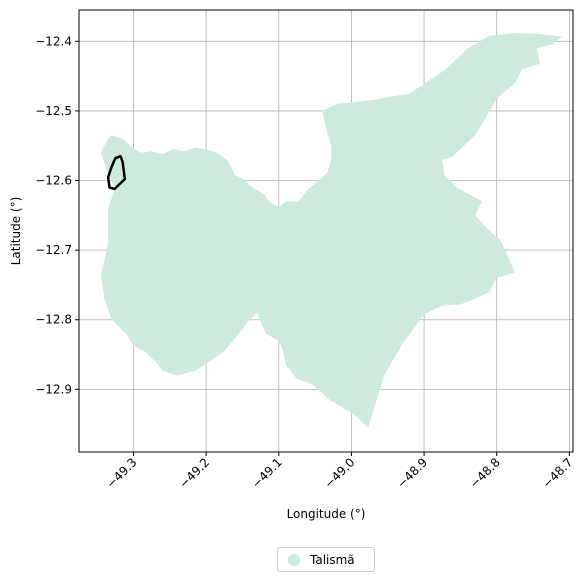  I want to click on y-tick-label: −12.5, so click(53, 111).